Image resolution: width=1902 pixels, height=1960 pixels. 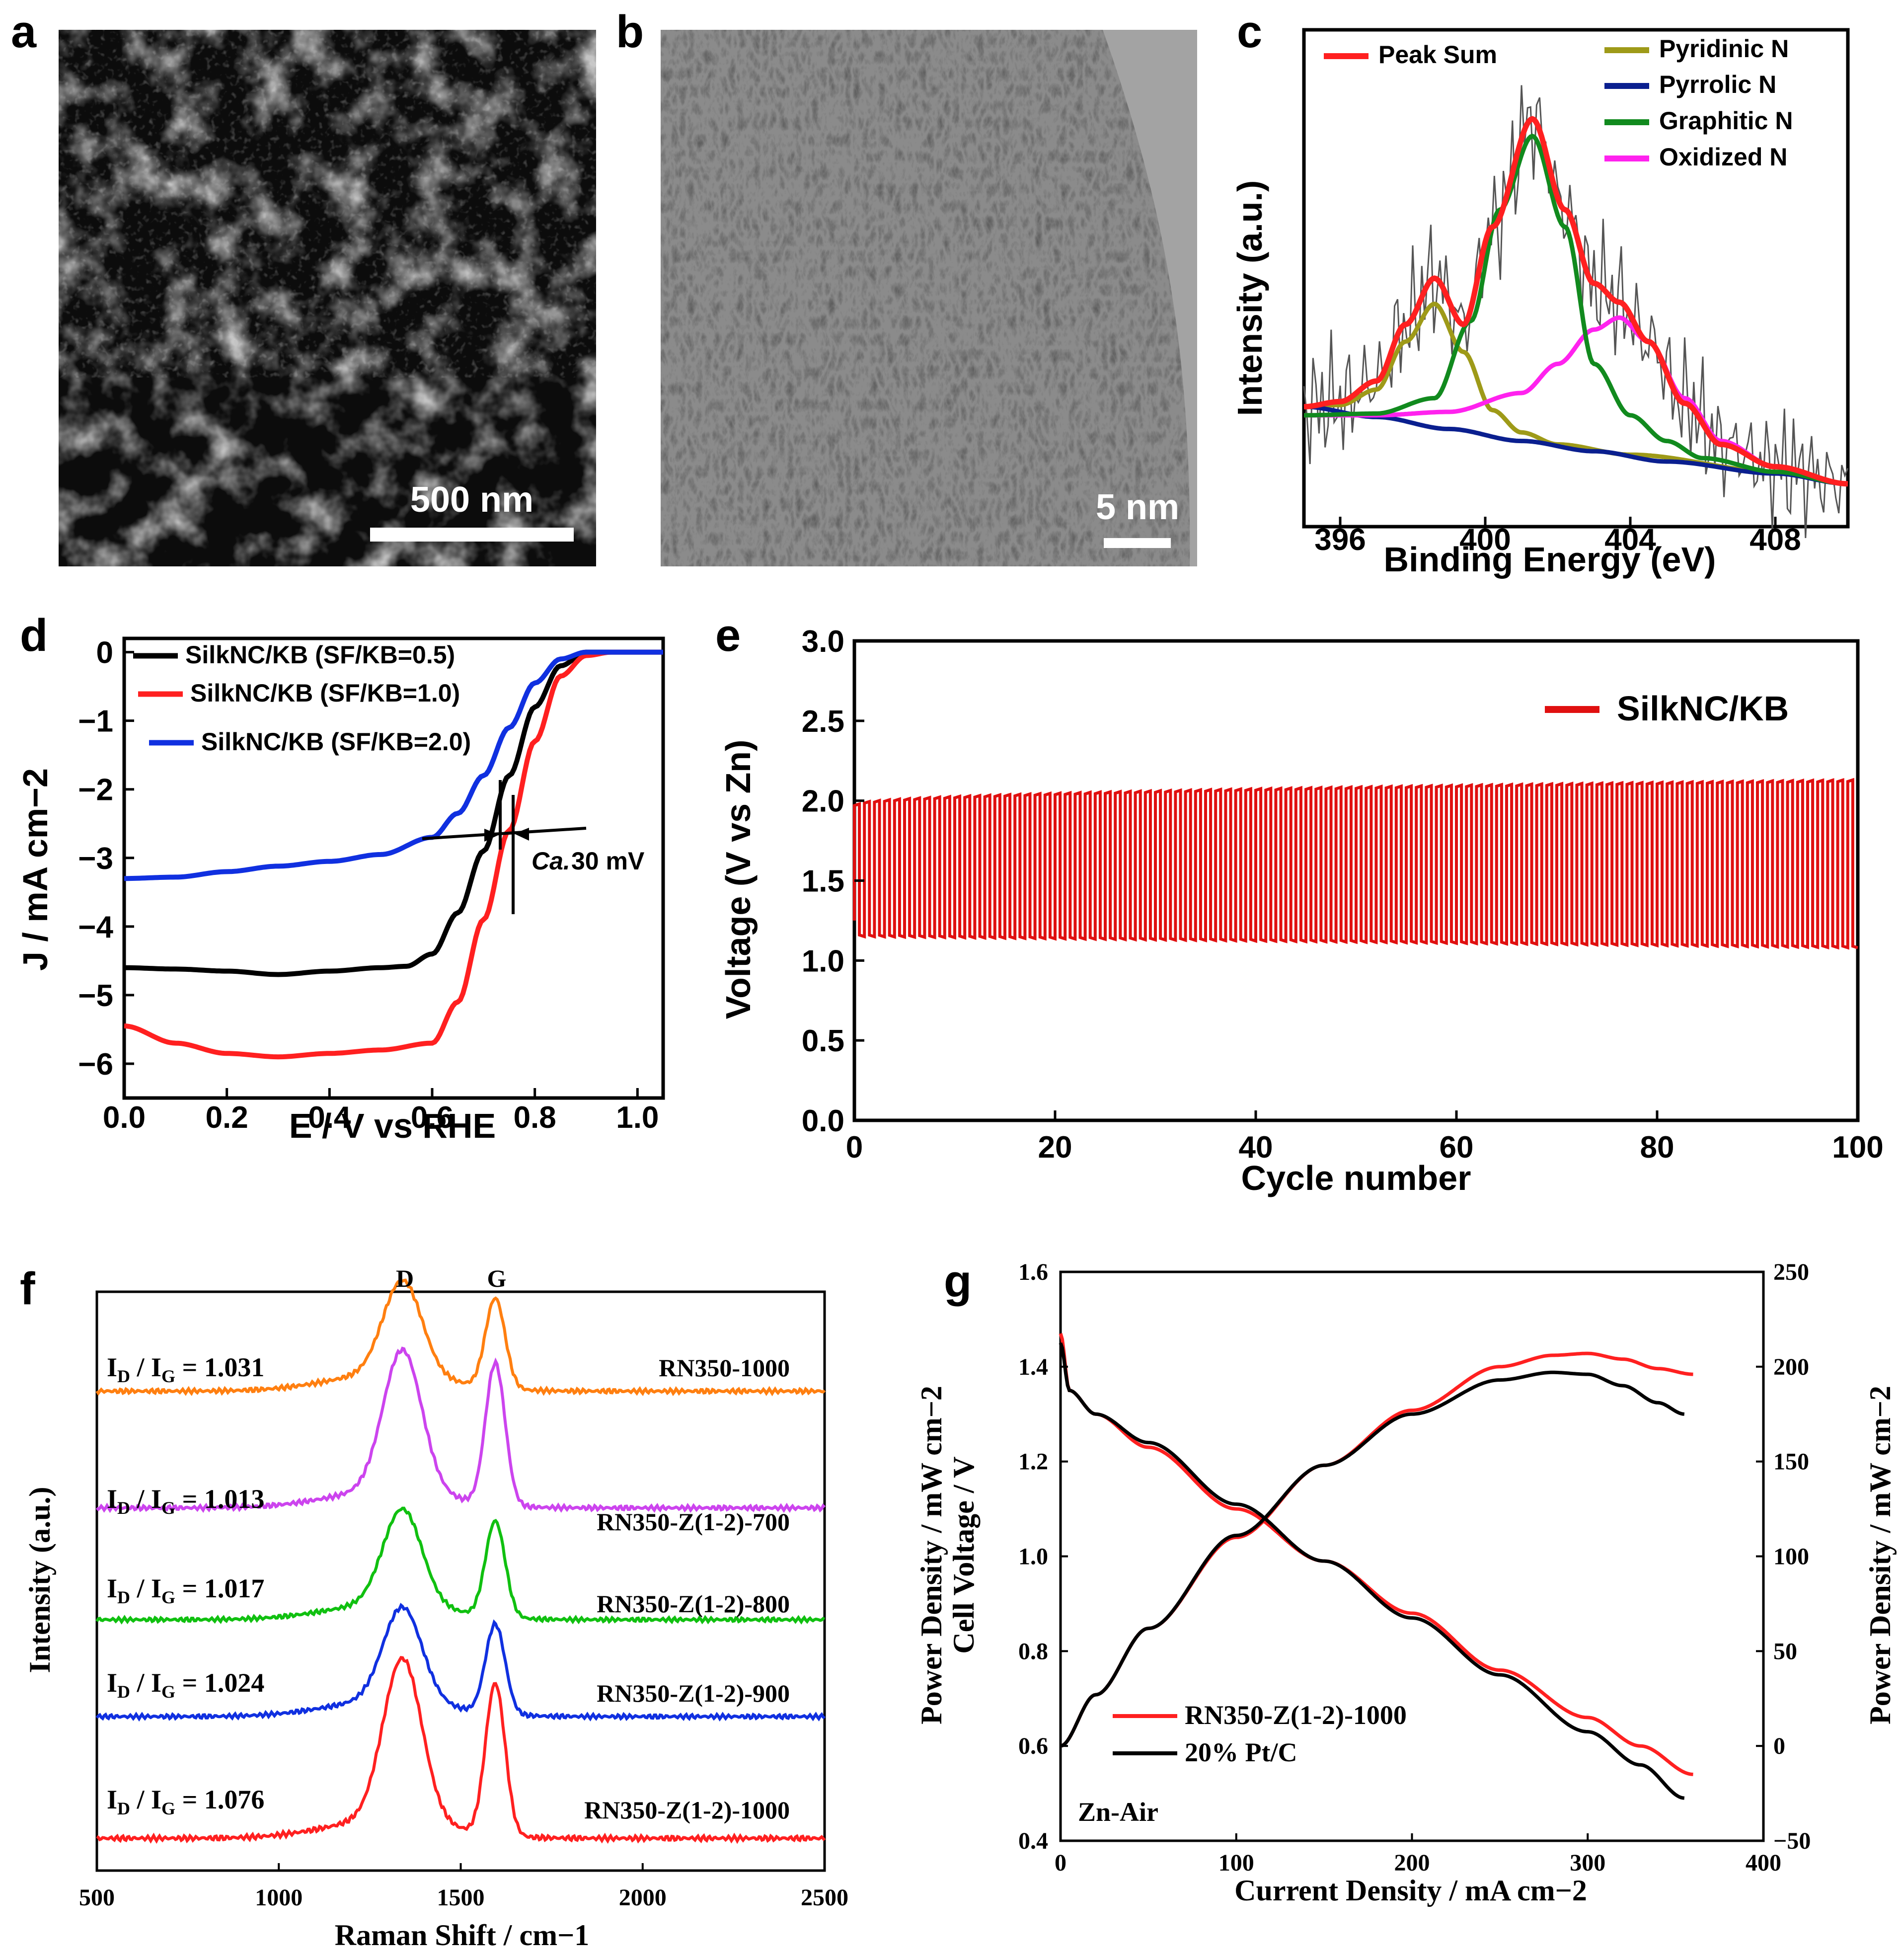 What do you see at coordinates (535, 1118) in the screenshot?
I see `x-tick-label-d: 0.8` at bounding box center [535, 1118].